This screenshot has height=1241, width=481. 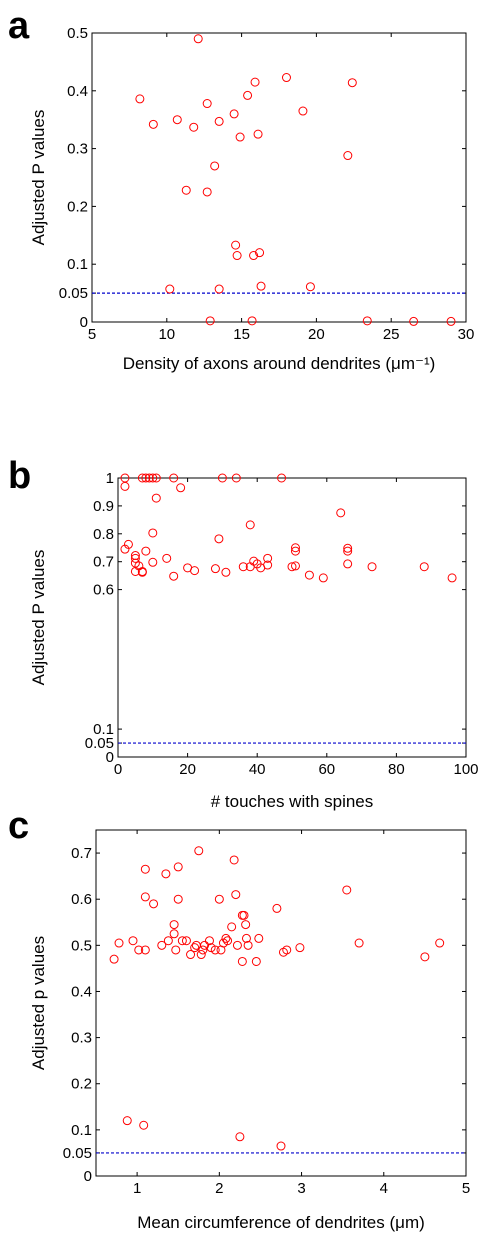 I want to click on y-tick-label: 0.8, so click(x=103, y=534).